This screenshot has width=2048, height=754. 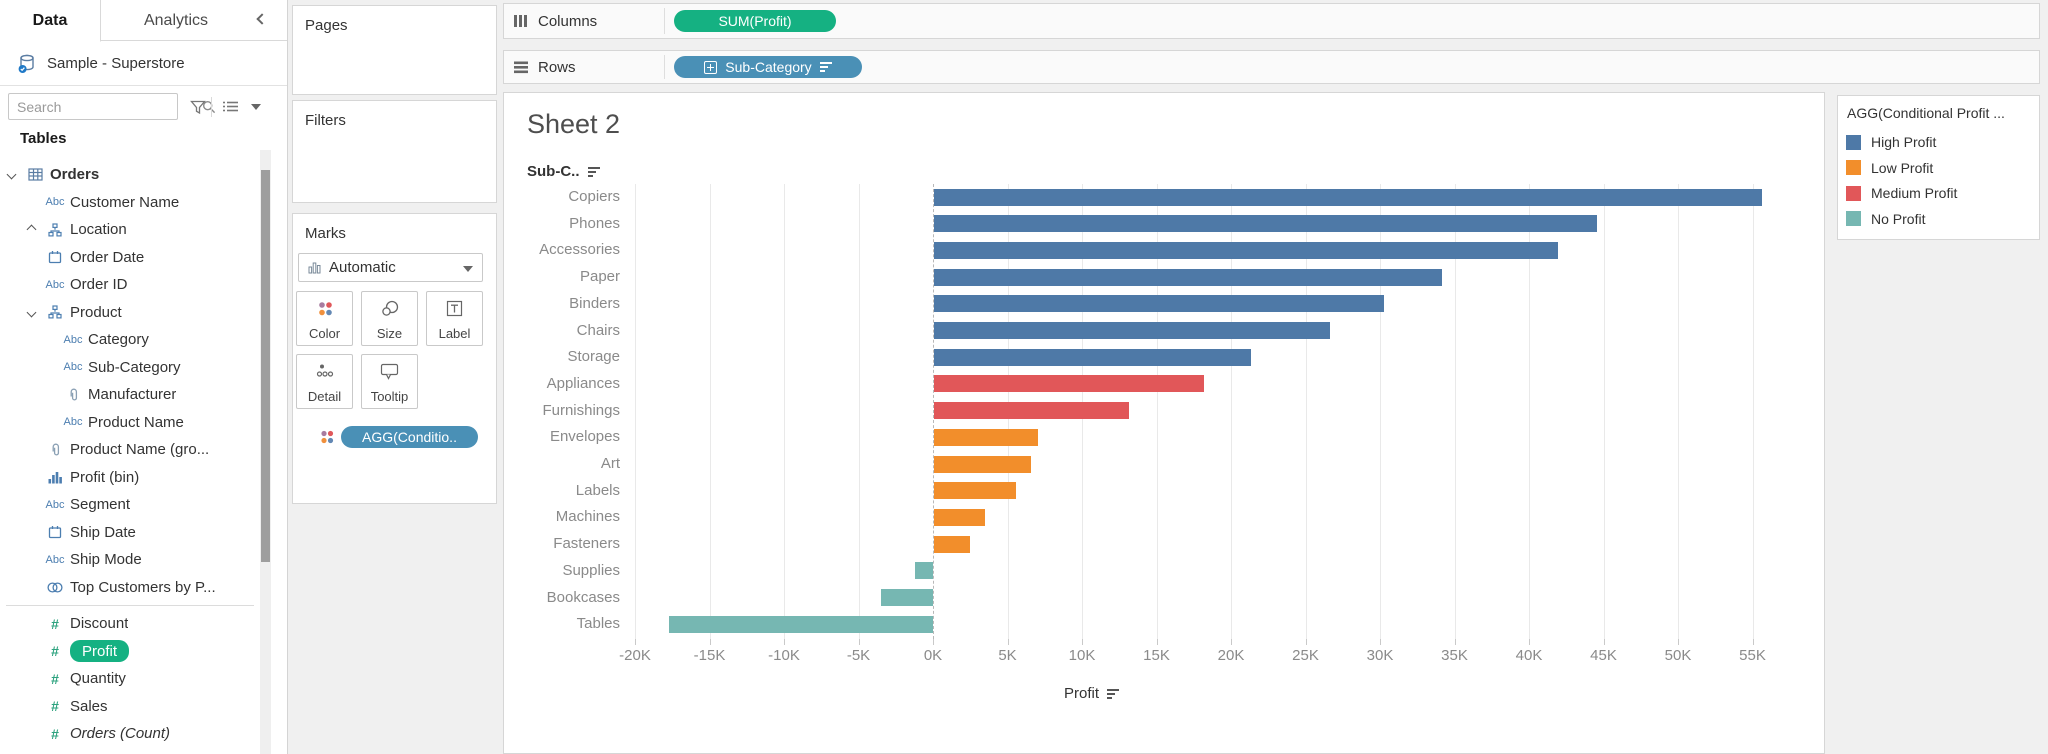 I want to click on field-orders: Orders, so click(x=129, y=175).